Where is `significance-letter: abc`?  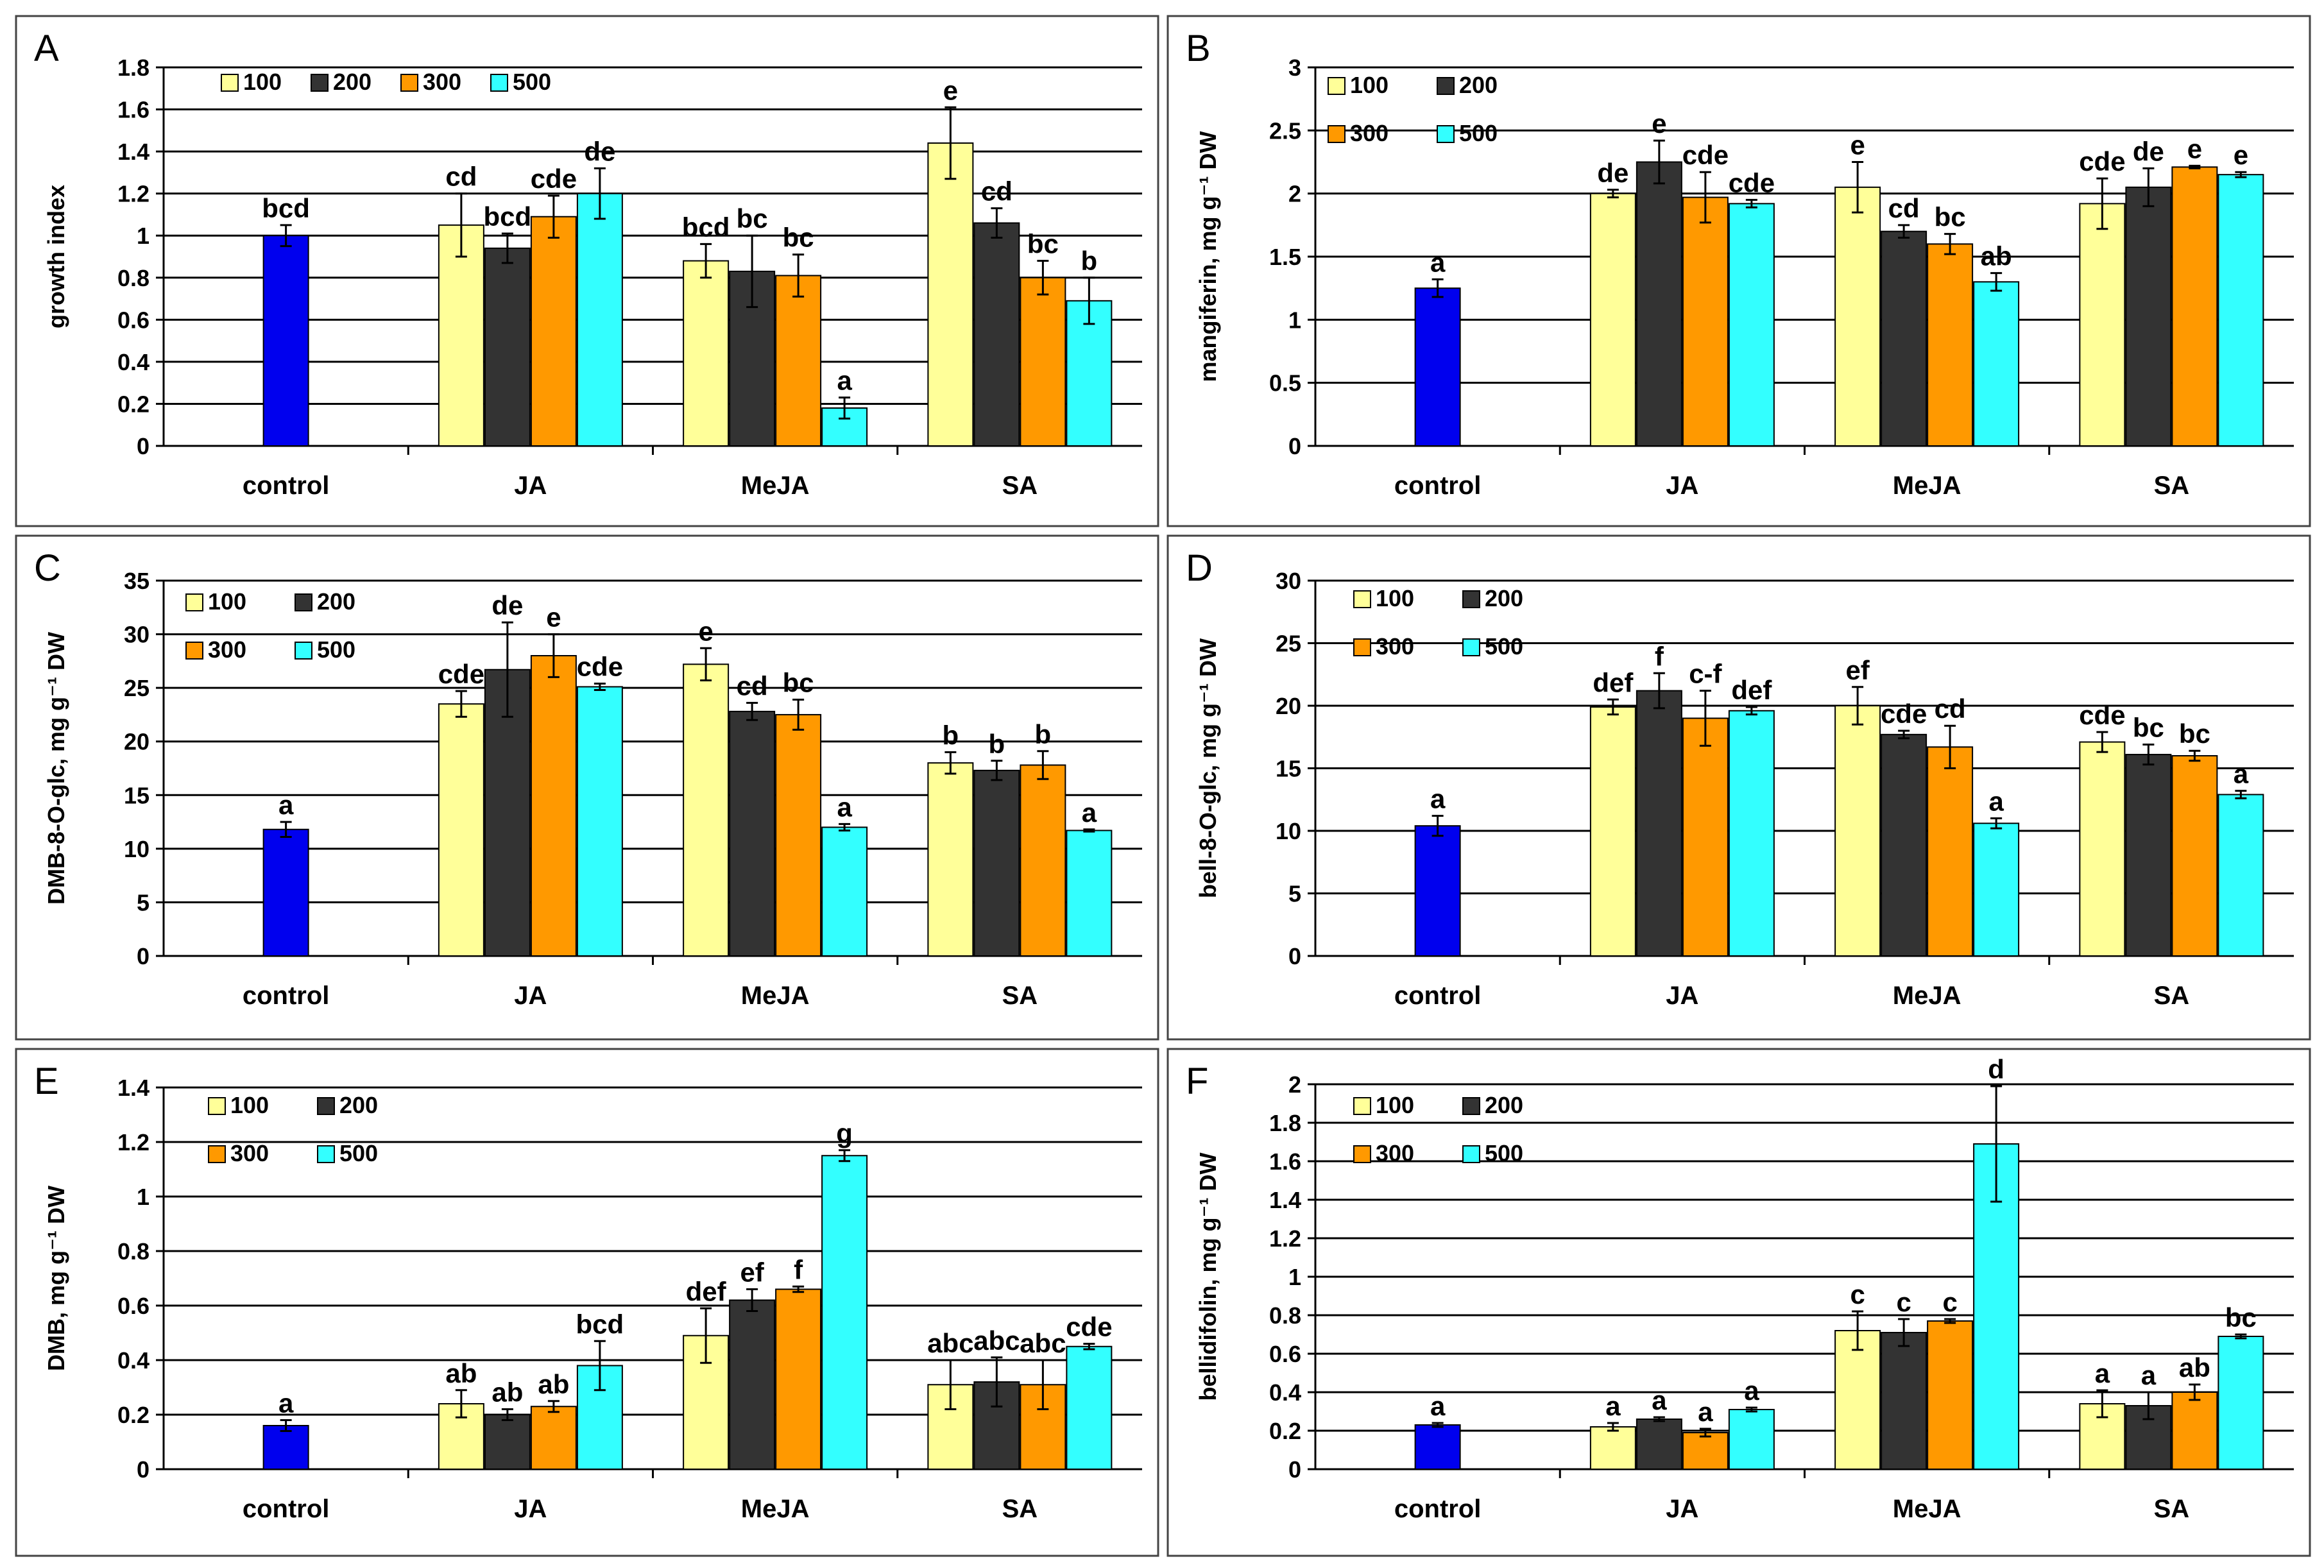
significance-letter: abc is located at coordinates (950, 1343).